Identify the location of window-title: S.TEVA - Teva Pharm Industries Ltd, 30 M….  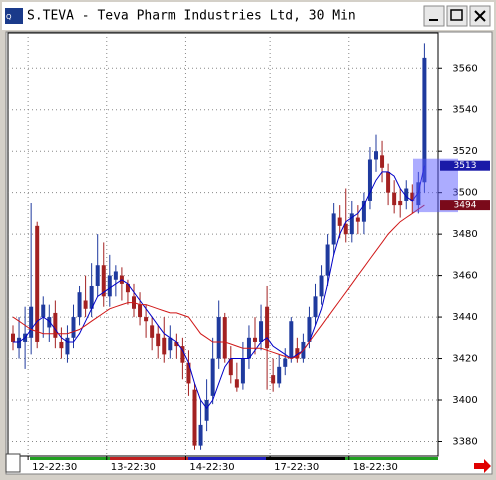
(191, 16).